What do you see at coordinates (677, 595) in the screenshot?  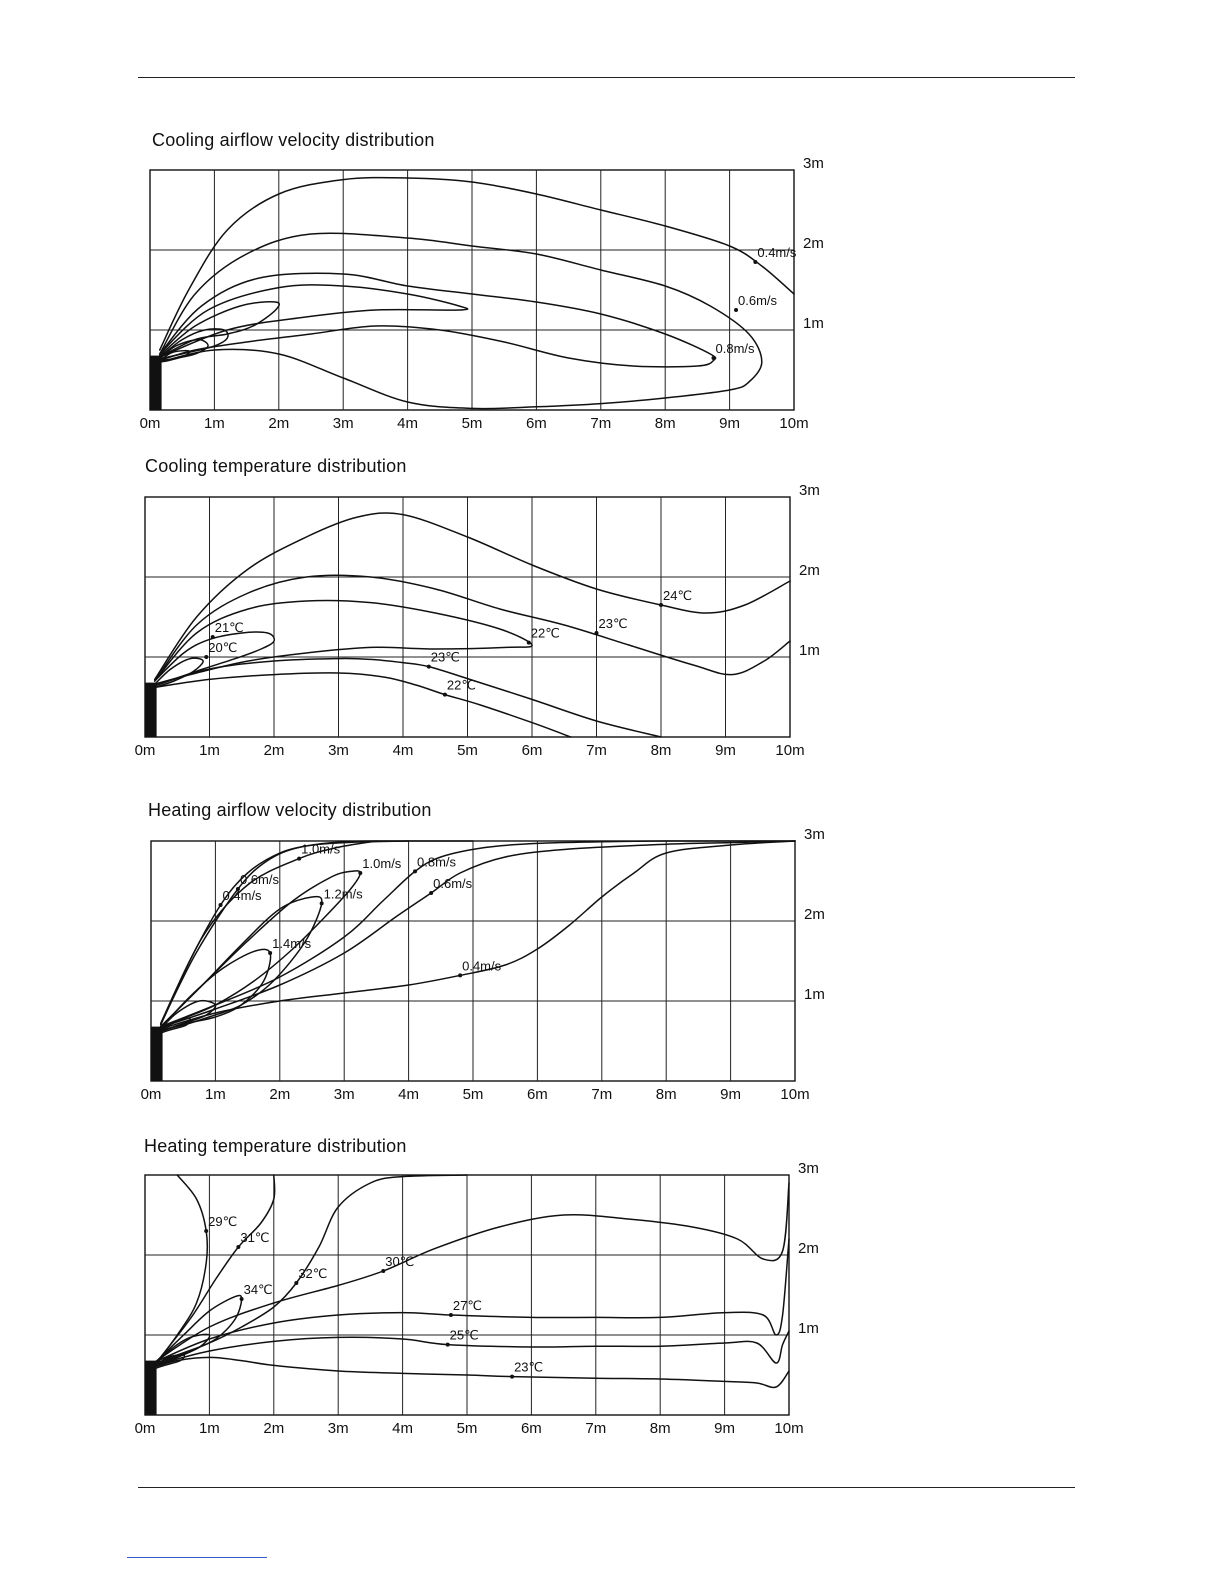 I see `series-label: 24℃` at bounding box center [677, 595].